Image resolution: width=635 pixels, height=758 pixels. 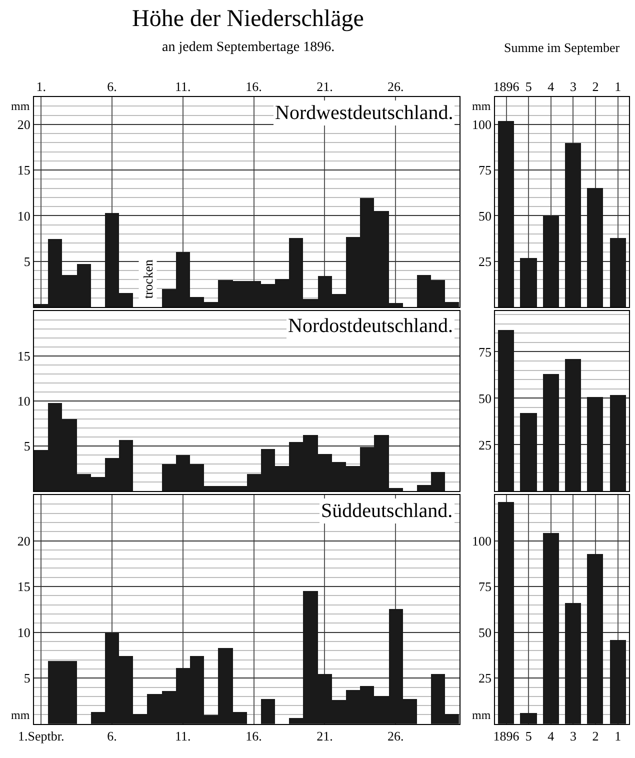 I want to click on annotation: Nordwestdeutschland., so click(x=364, y=113).